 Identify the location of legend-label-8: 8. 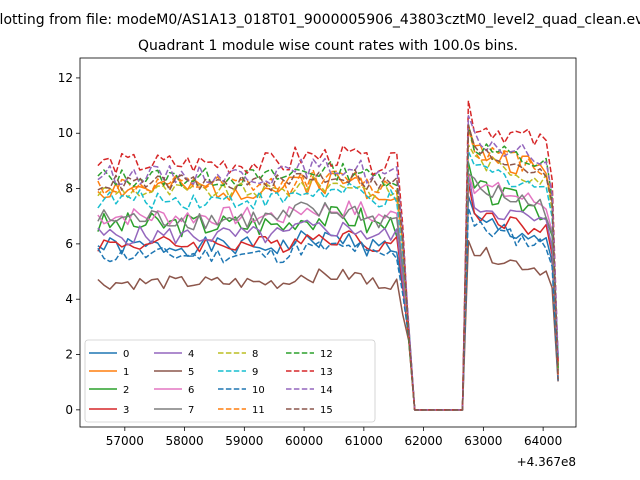
(255, 354).